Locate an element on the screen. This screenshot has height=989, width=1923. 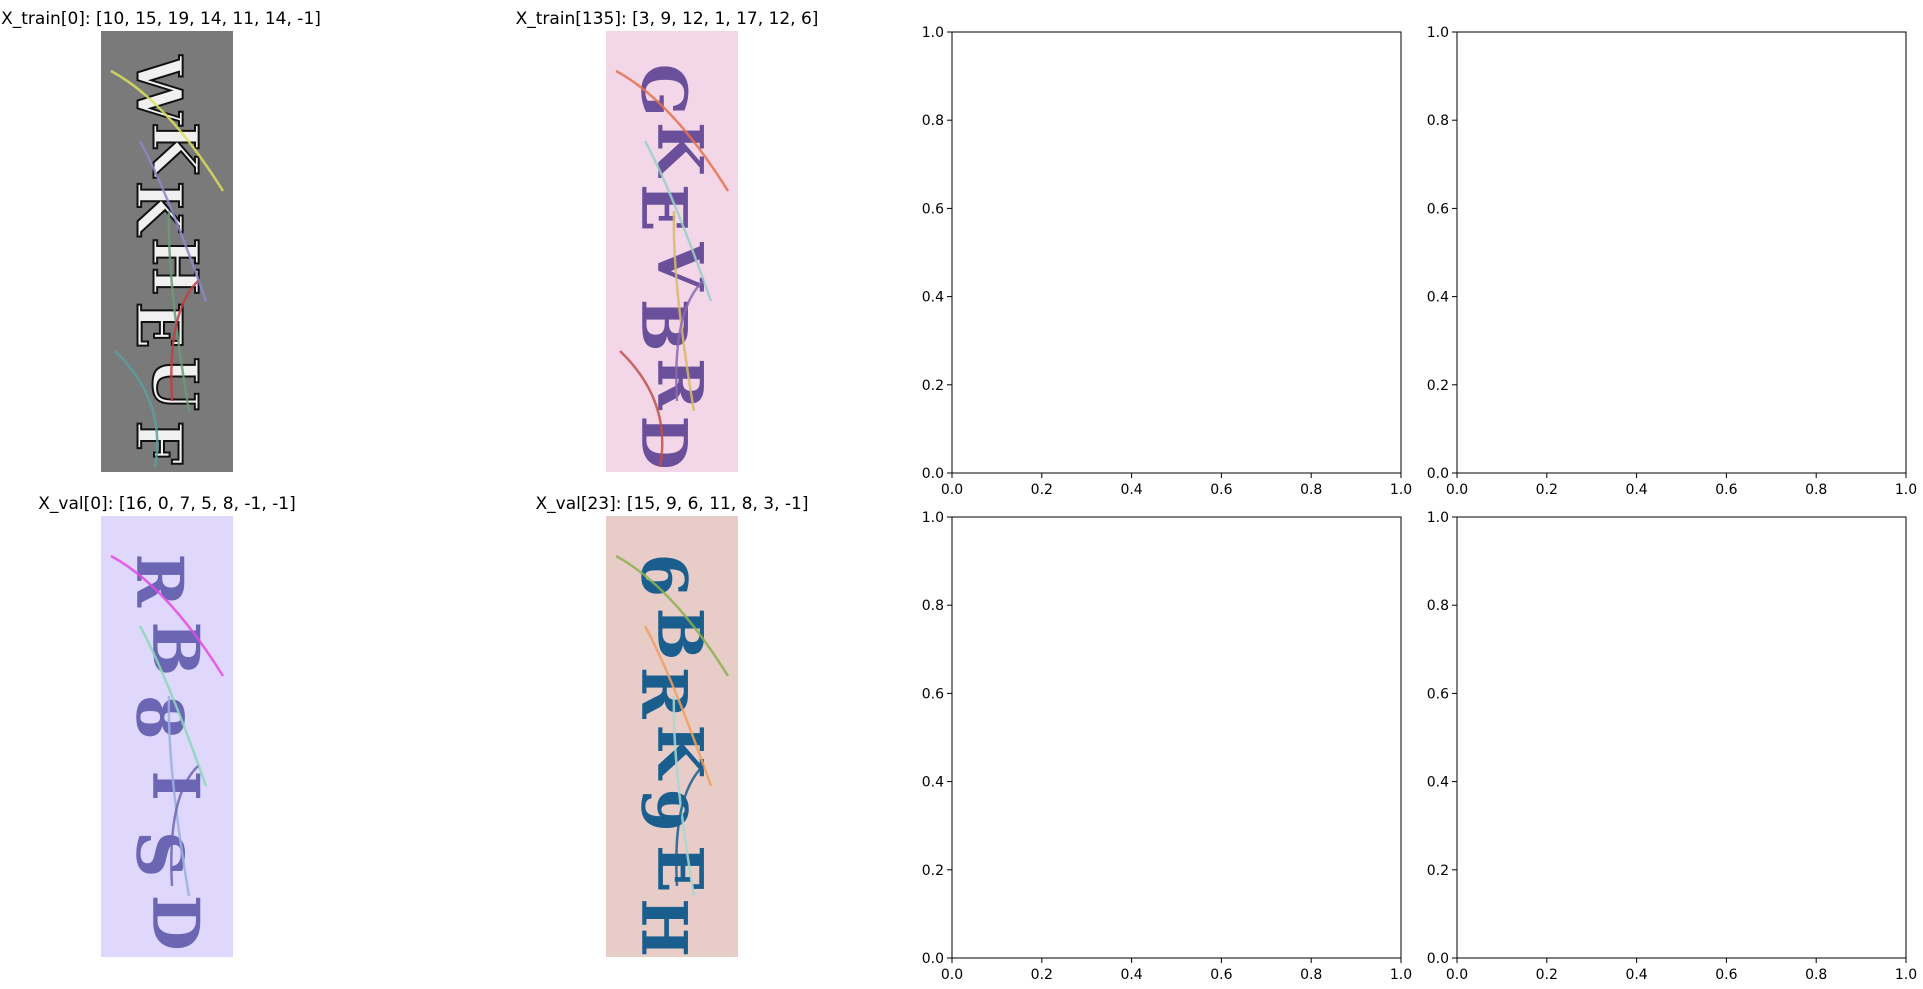
captcha-glyph: F is located at coordinates (159, 443).